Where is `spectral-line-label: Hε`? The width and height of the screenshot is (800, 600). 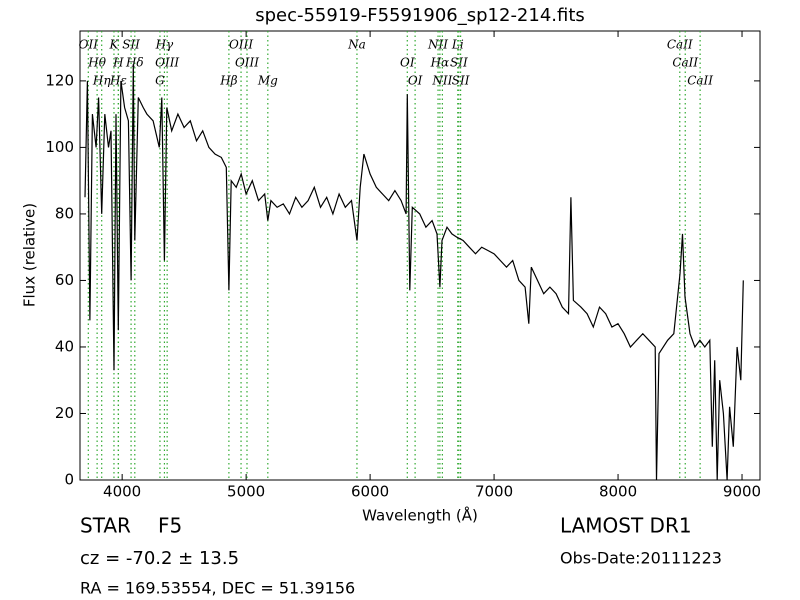
spectral-line-label: Hε is located at coordinates (118, 81).